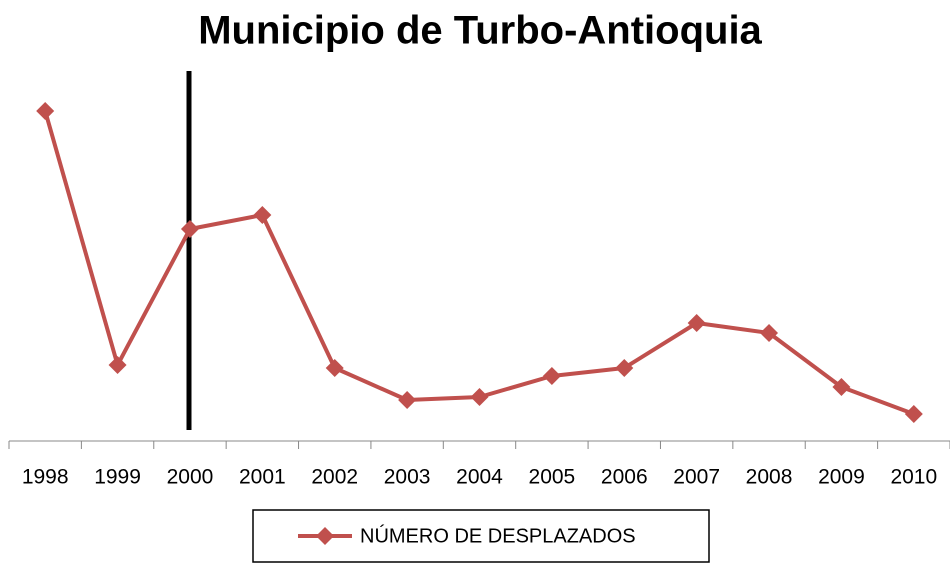  I want to click on x-tick-label: 2003, so click(407, 477).